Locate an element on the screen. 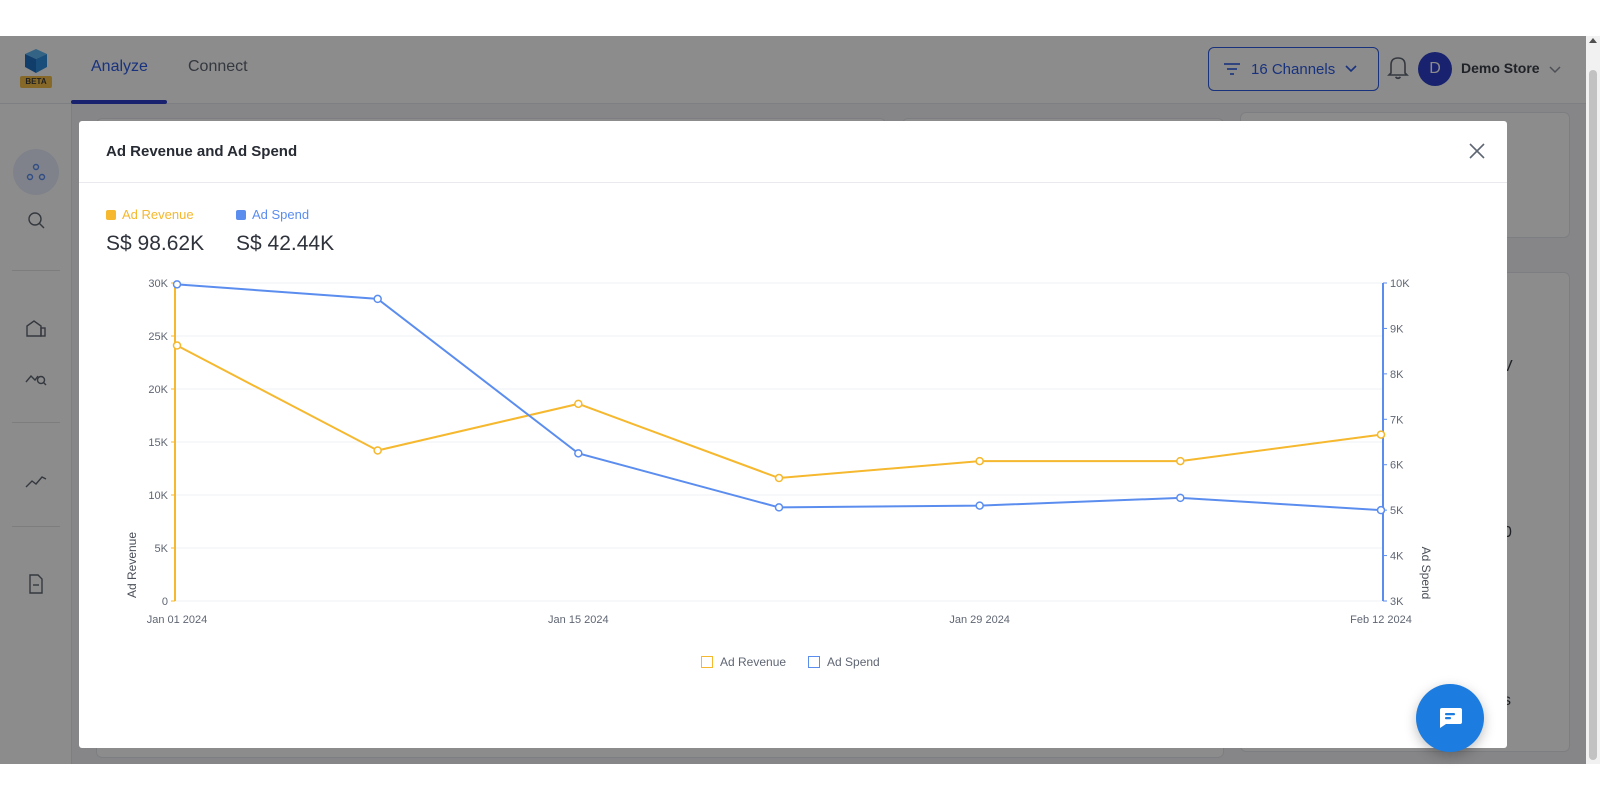  y-left-tick-label: 5K is located at coordinates (162, 549).